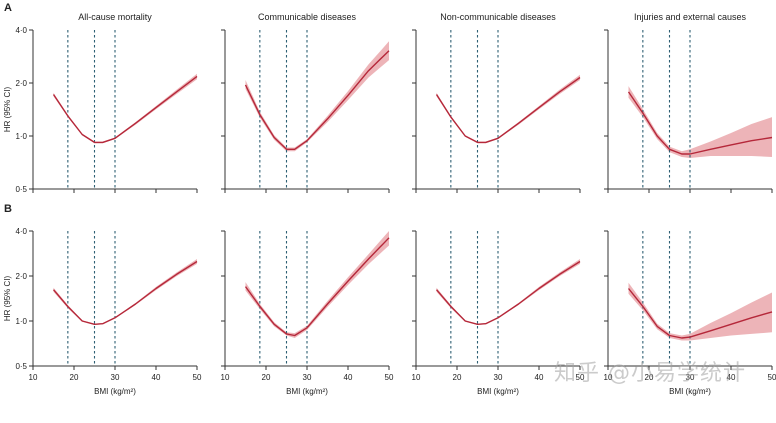  Describe the element at coordinates (317, 100) in the screenshot. I see `hr-curve-r0p1` at that location.